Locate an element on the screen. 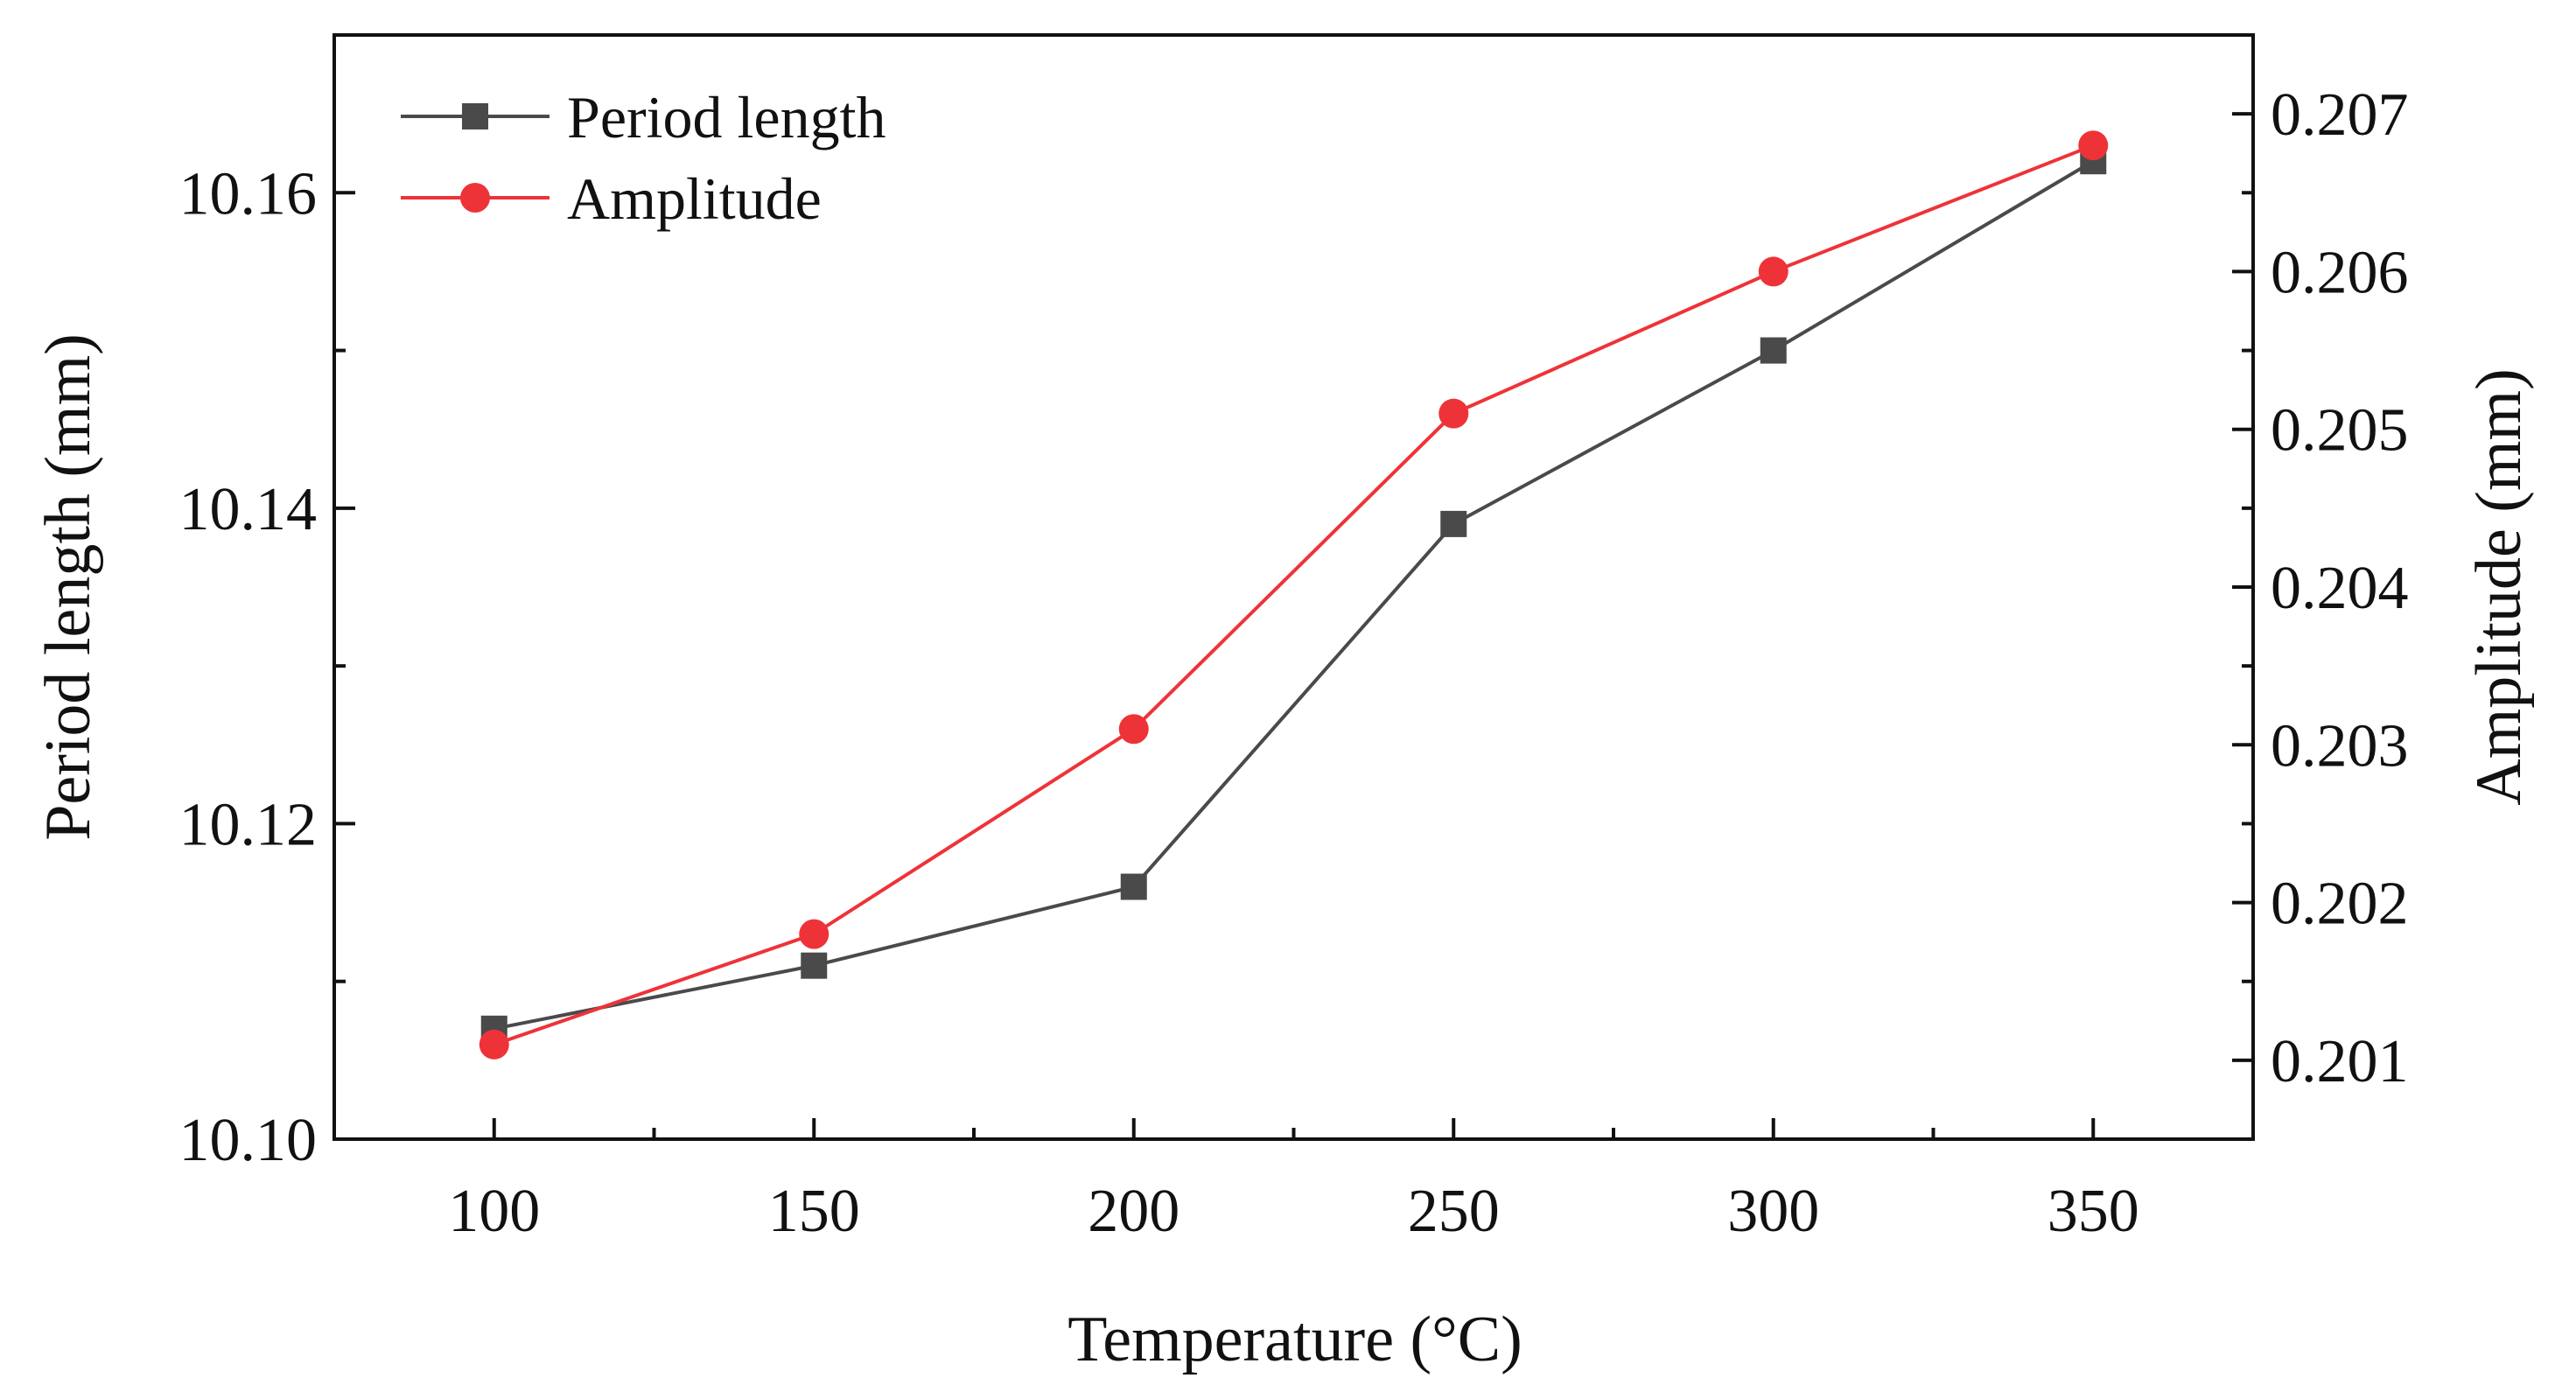 This screenshot has height=1399, width=2576. x-tick-label: 300 is located at coordinates (1773, 1211).